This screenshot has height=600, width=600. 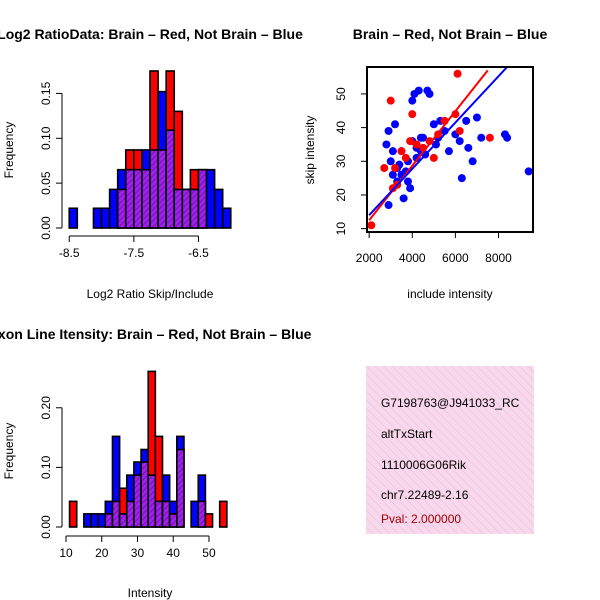 What do you see at coordinates (450, 34) in the screenshot?
I see `scatter-title: Brain – Red, Not Brain – Blue` at bounding box center [450, 34].